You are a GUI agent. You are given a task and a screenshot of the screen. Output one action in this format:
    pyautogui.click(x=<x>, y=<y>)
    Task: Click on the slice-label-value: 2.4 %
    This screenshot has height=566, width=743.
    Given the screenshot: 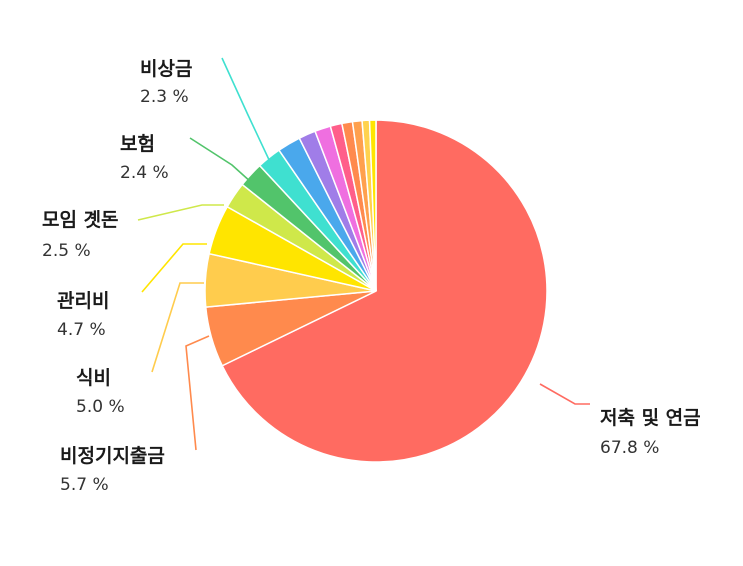 What is the action you would take?
    pyautogui.click(x=144, y=173)
    